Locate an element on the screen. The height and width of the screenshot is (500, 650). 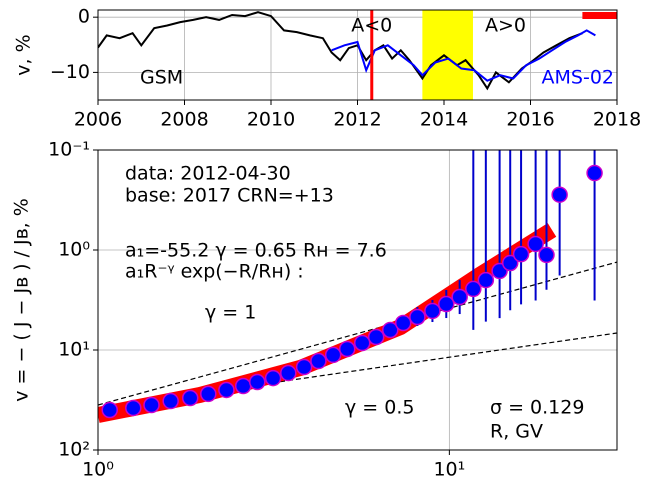
reference-line is located at coordinates (357, 370).